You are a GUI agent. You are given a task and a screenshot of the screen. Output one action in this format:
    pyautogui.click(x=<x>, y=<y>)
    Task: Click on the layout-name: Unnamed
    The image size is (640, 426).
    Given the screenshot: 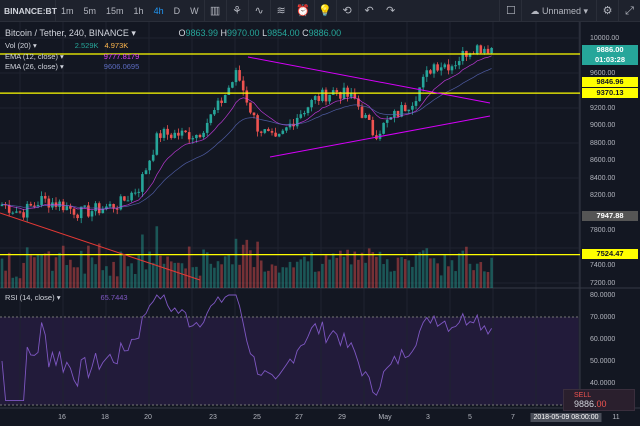 What is the action you would take?
    pyautogui.click(x=561, y=10)
    